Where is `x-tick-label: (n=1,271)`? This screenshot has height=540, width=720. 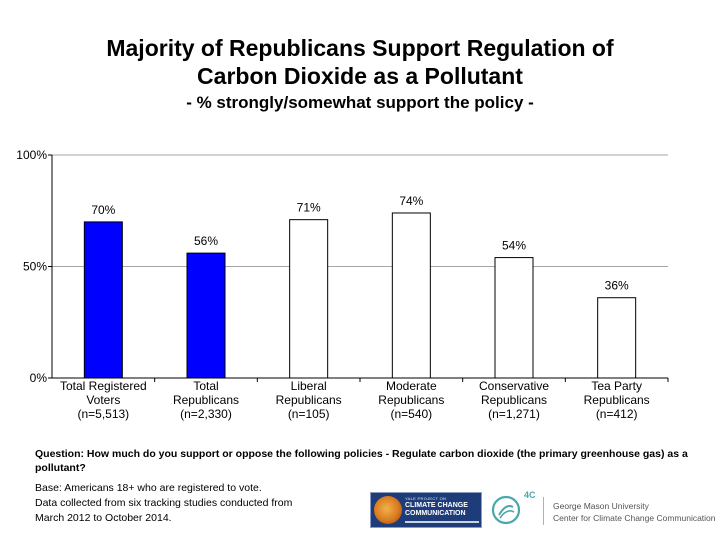 x-tick-label: (n=1,271) is located at coordinates (514, 414).